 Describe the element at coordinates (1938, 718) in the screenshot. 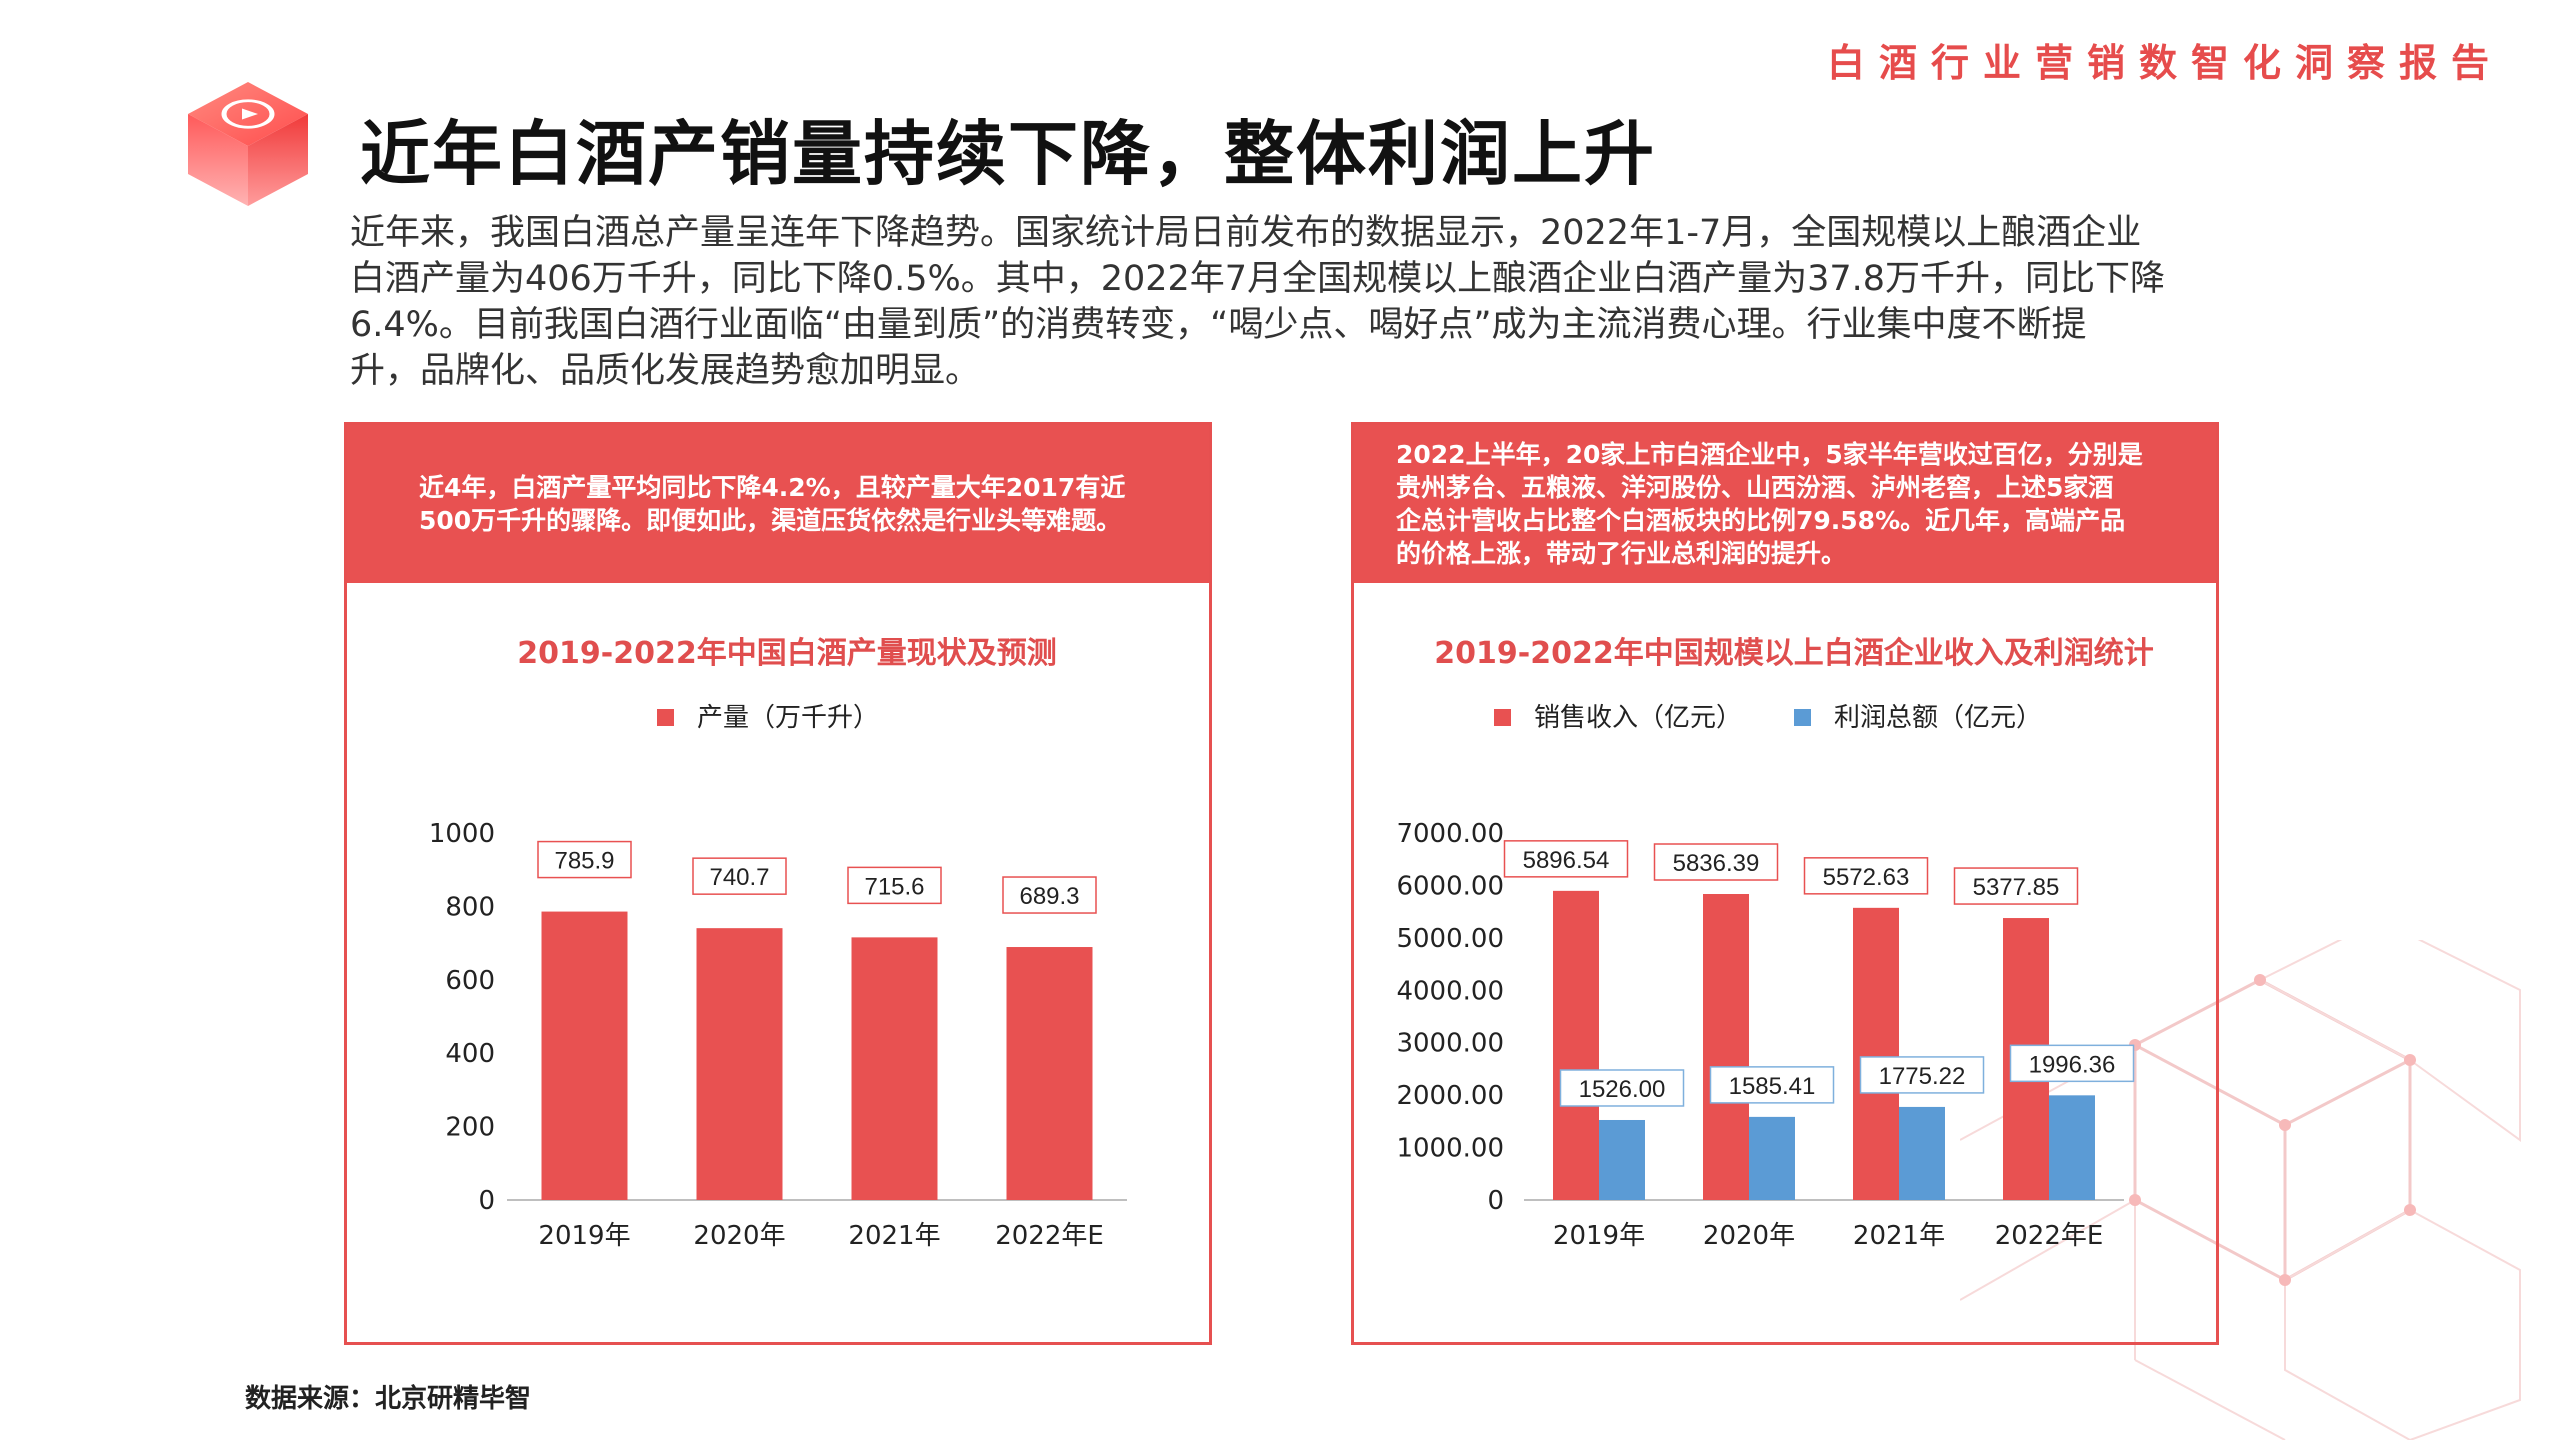

I see `legend-label: 利润总额（亿元）` at that location.